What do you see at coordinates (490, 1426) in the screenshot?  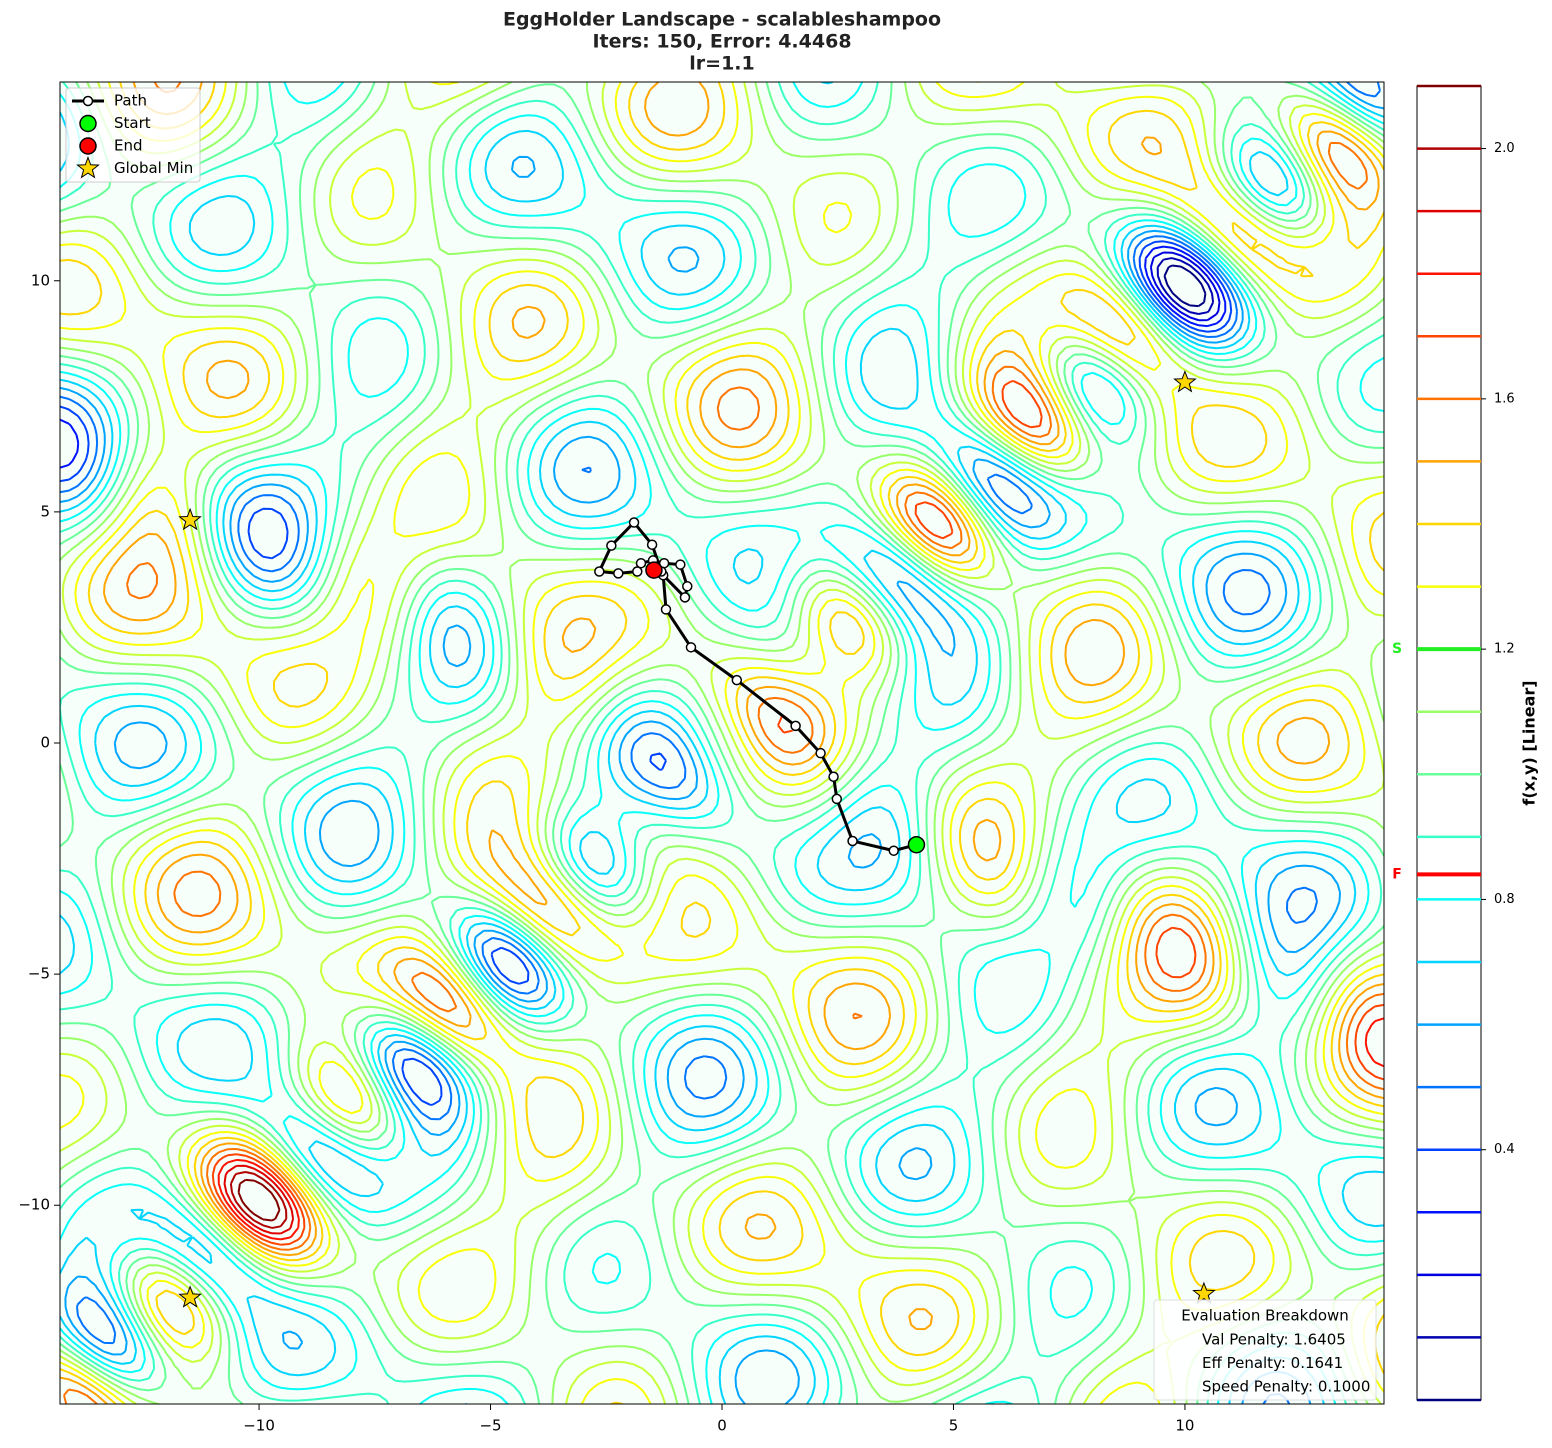 I see `x-tick-label: −5` at bounding box center [490, 1426].